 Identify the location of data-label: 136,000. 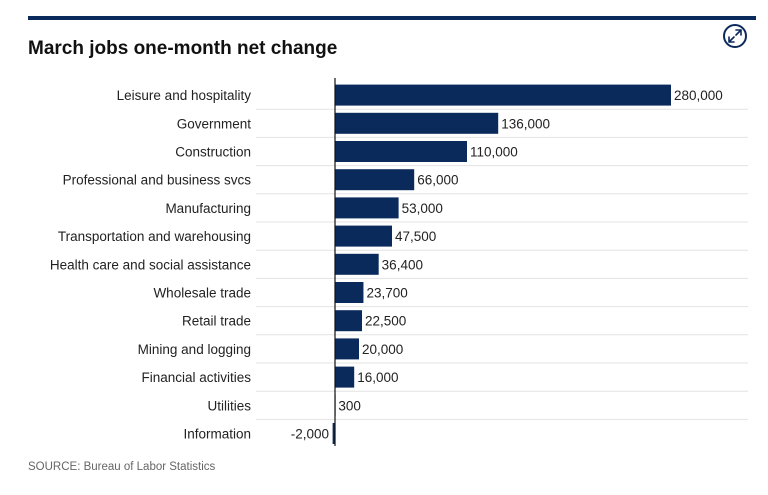
(525, 123).